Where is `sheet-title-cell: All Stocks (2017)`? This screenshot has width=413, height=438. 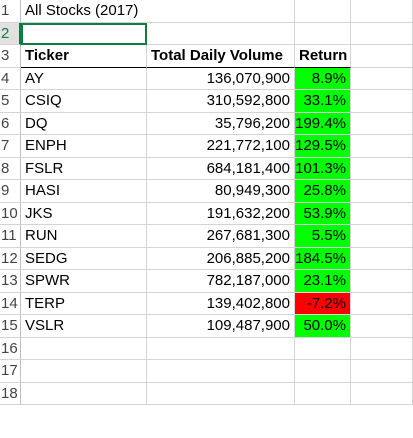 sheet-title-cell: All Stocks (2017) is located at coordinates (84, 11).